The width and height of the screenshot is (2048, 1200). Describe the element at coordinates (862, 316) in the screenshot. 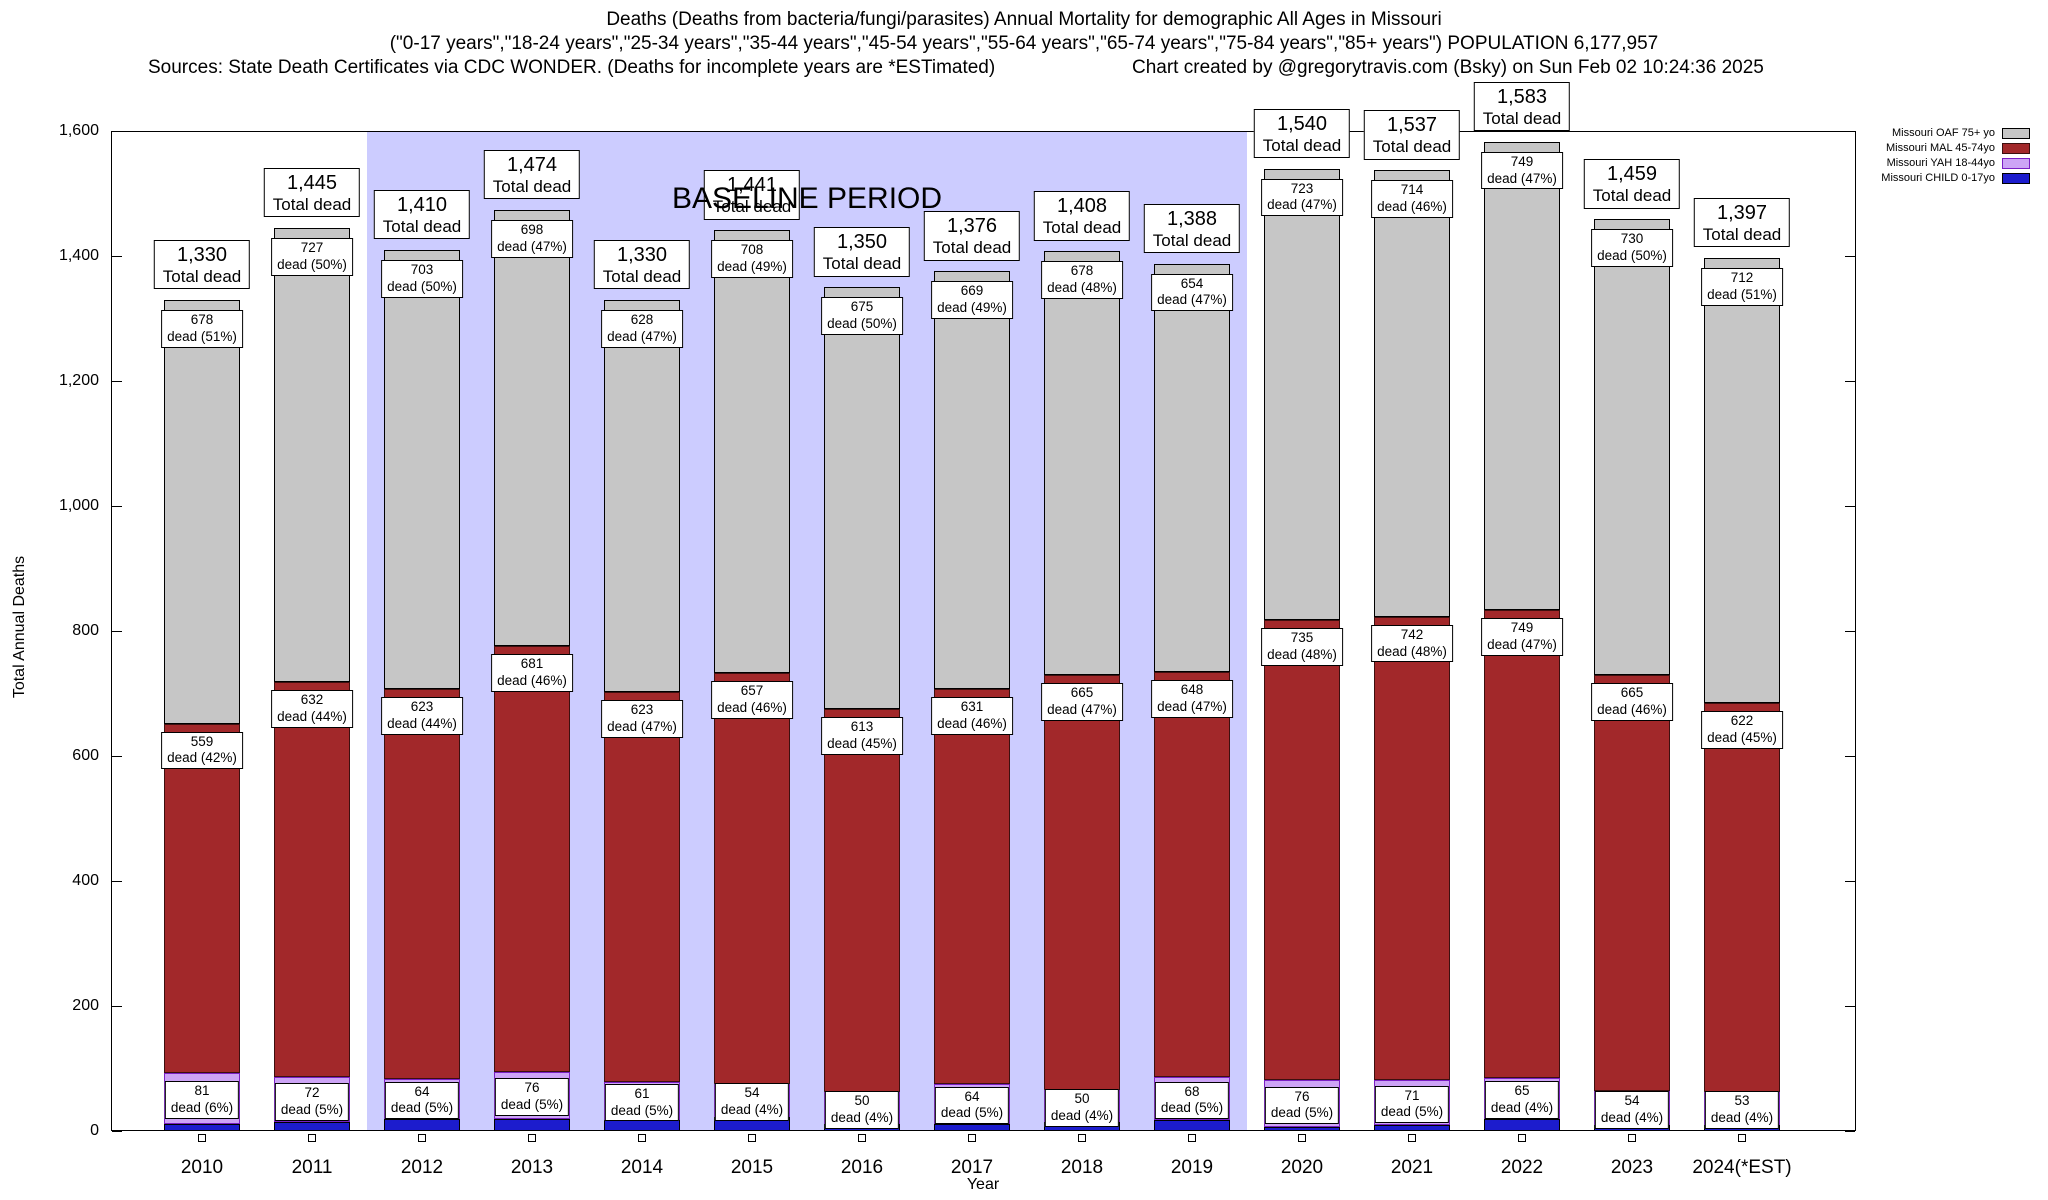

I see `segment-label-oaf-2016: 675 dead (50%)` at that location.